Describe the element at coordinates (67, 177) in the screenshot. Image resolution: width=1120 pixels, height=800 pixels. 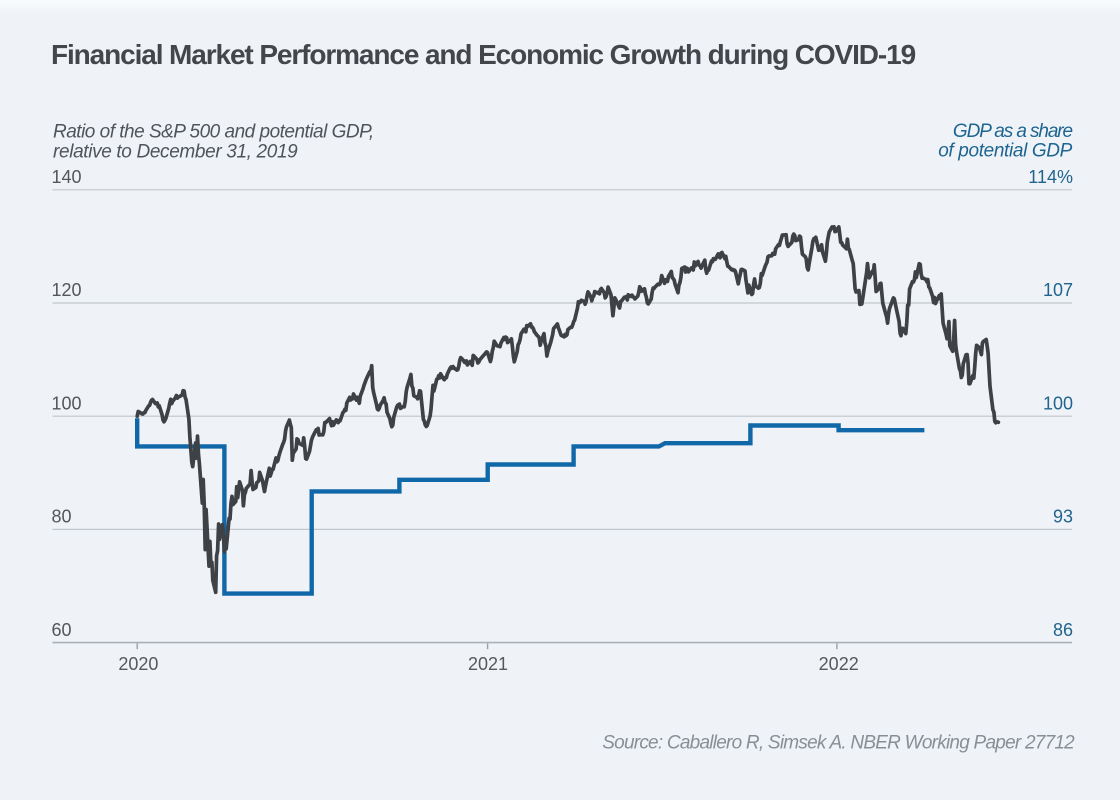
I see `svg-text: 140` at that location.